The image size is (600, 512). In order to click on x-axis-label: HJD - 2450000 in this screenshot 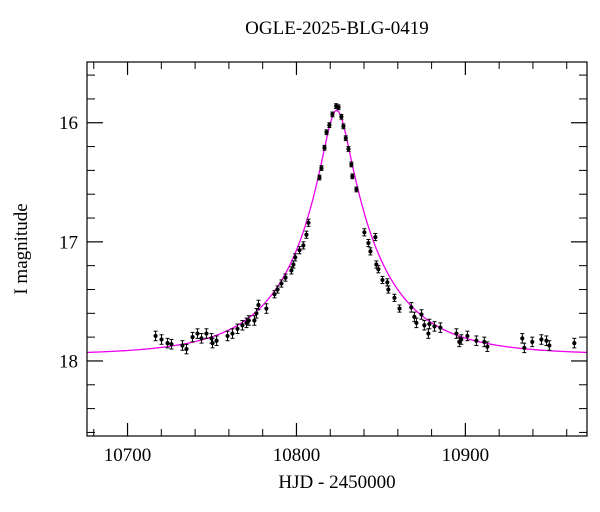, I will do `click(337, 482)`.